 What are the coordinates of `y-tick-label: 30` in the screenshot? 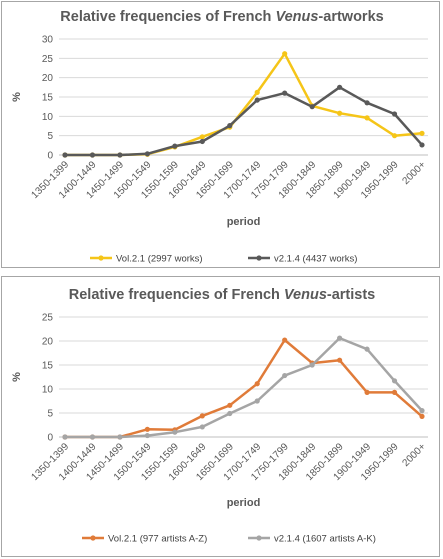 It's located at (48, 40).